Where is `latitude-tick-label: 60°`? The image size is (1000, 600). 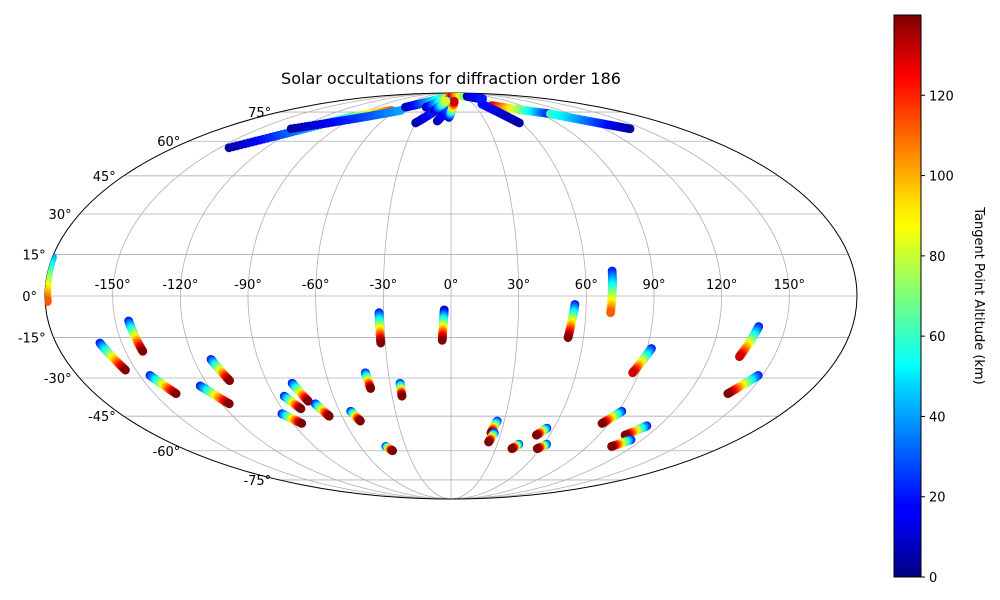
latitude-tick-label: 60° is located at coordinates (168, 142).